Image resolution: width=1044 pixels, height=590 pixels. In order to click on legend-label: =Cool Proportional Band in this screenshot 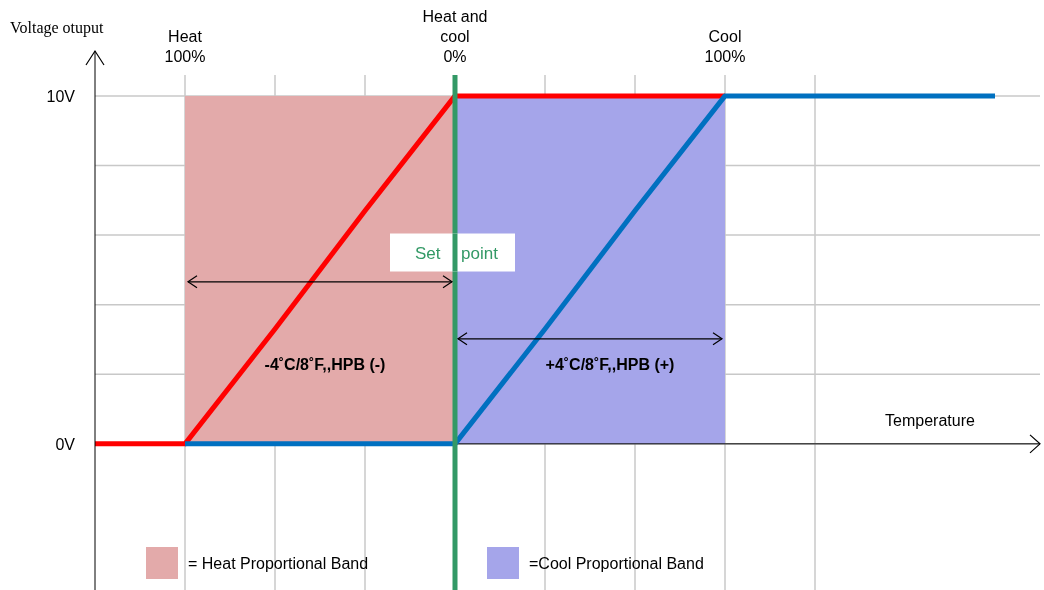, I will do `click(616, 563)`.